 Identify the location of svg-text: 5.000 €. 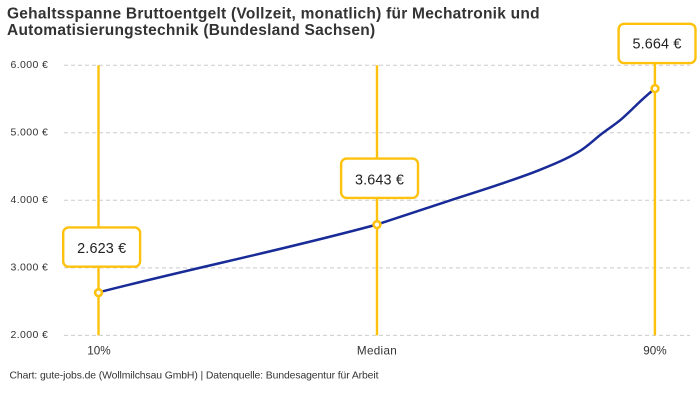
(29, 132).